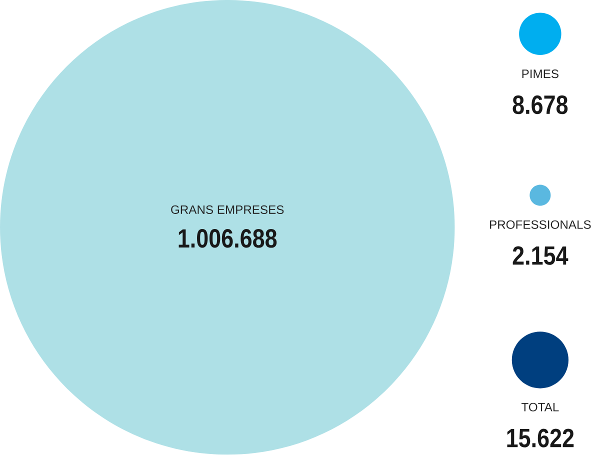 The height and width of the screenshot is (455, 595). I want to click on category-label: GRANS EMPRESES, so click(227, 210).